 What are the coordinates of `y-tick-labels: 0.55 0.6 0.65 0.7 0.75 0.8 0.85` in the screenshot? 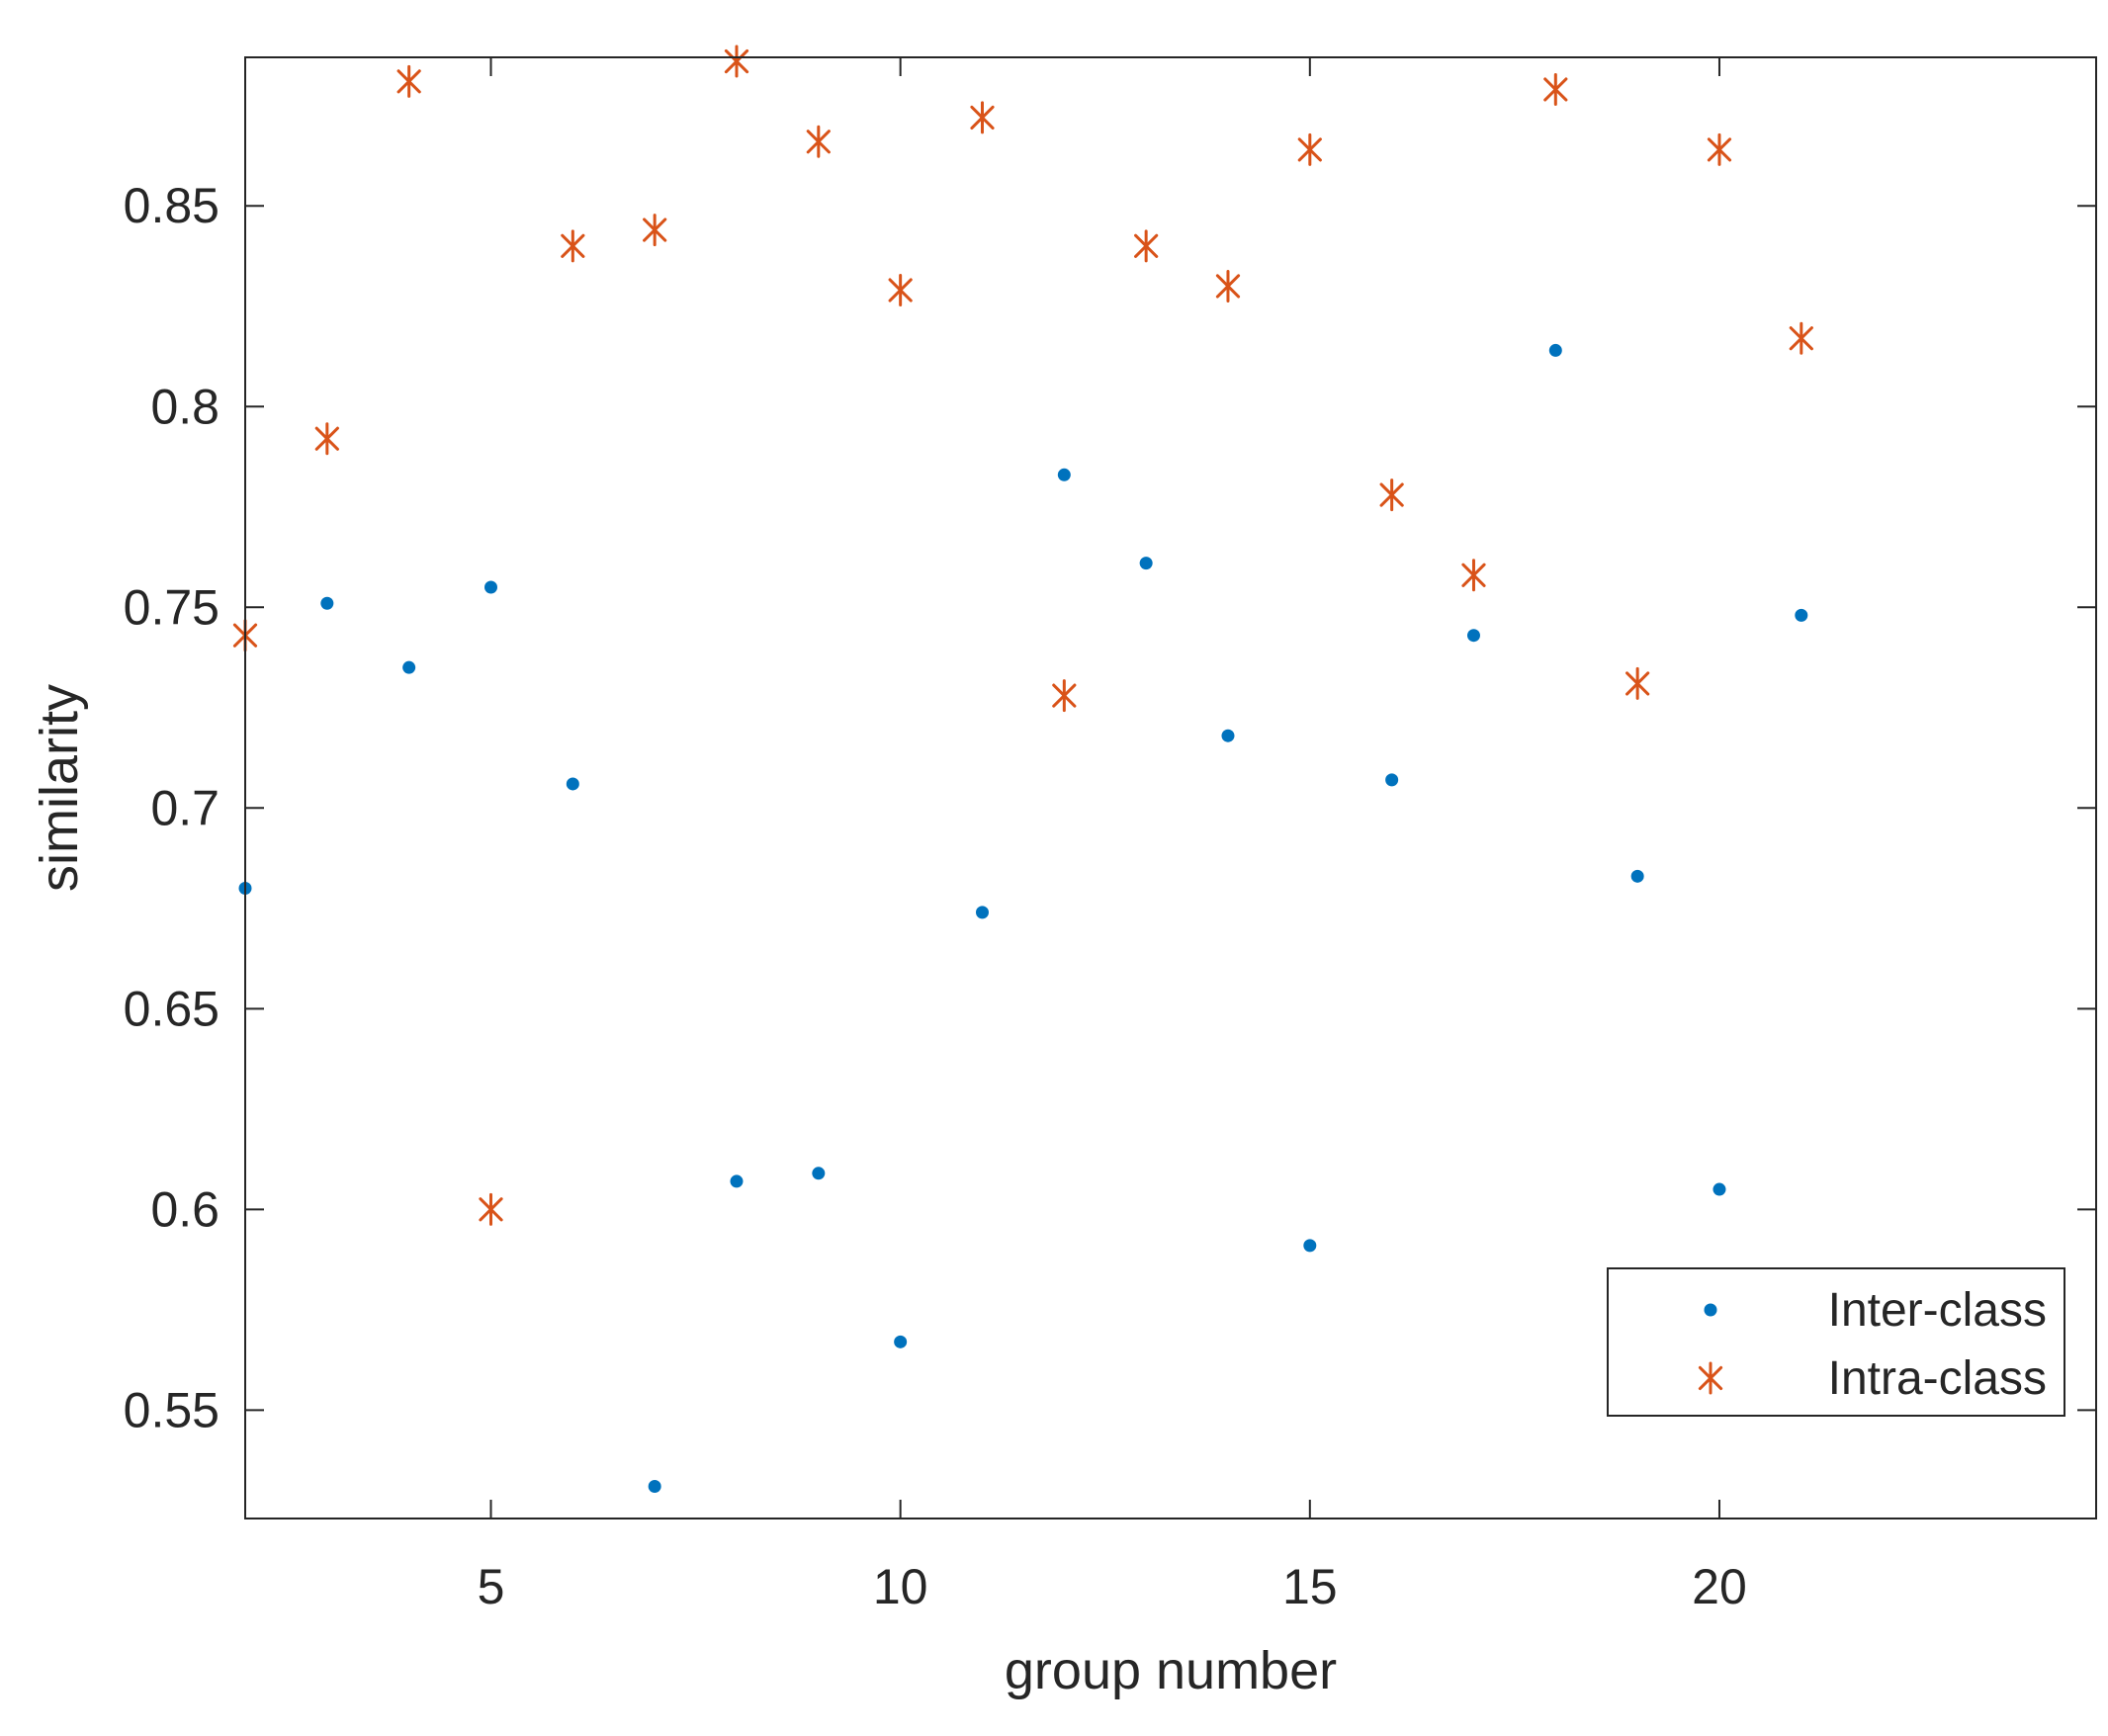 It's located at (172, 807).